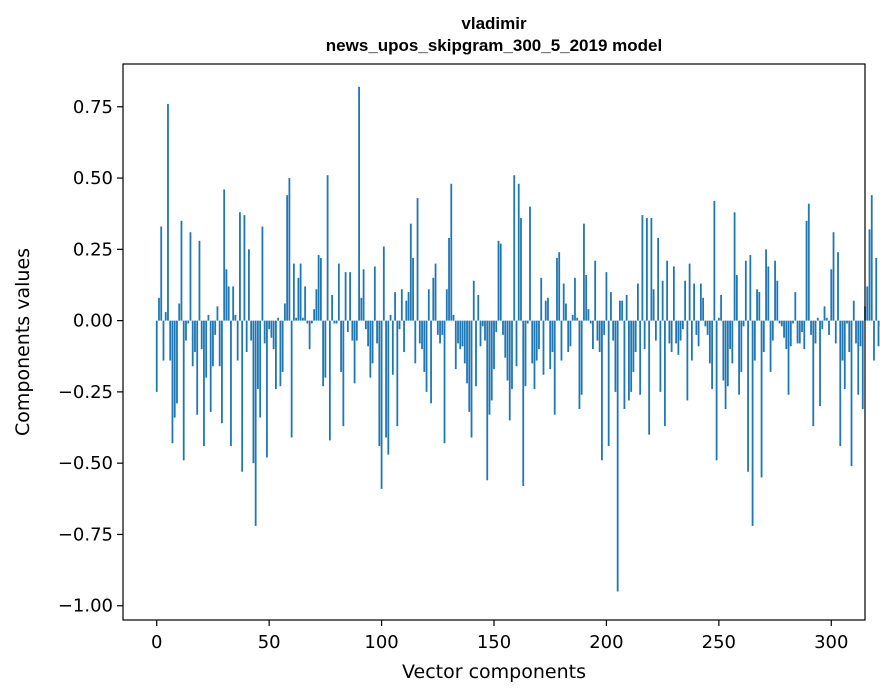 The height and width of the screenshot is (696, 880). Describe the element at coordinates (831, 642) in the screenshot. I see `x-tick-label: 300` at that location.